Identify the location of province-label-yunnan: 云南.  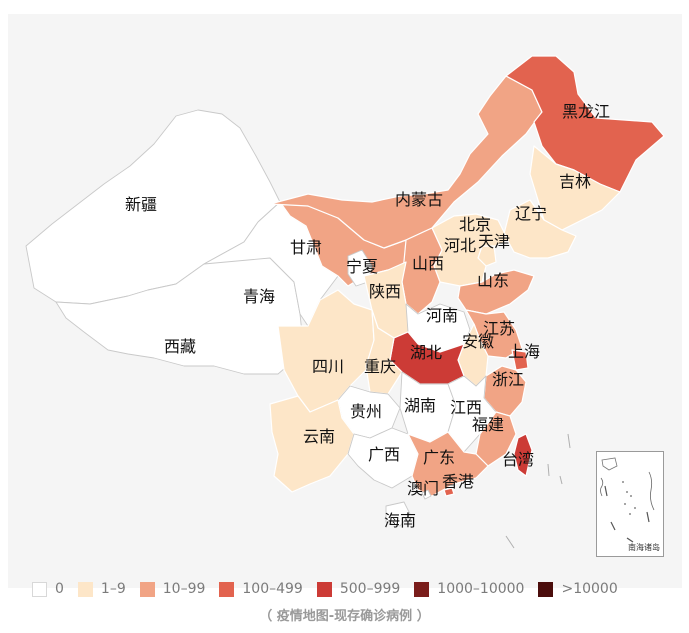
(319, 436).